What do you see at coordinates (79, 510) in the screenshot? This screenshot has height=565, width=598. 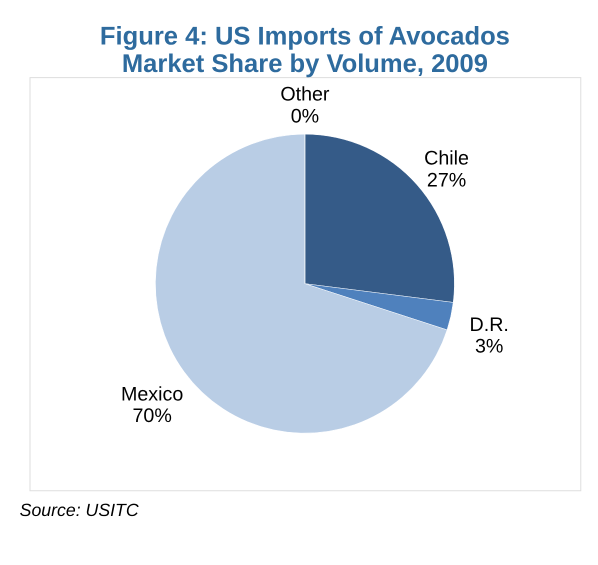 I see `source-note: Source: USITC` at bounding box center [79, 510].